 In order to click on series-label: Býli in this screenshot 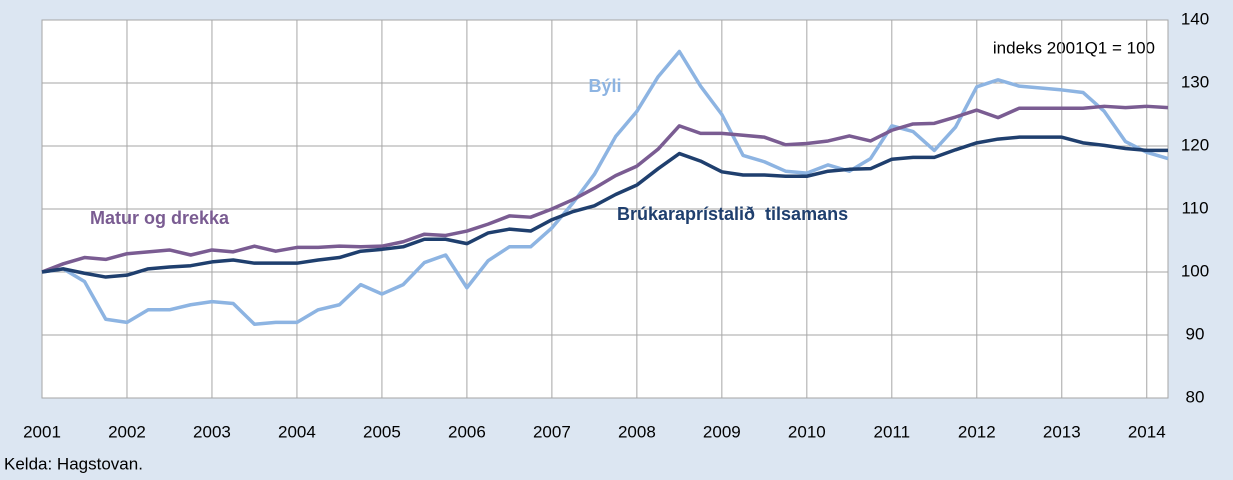, I will do `click(604, 86)`.